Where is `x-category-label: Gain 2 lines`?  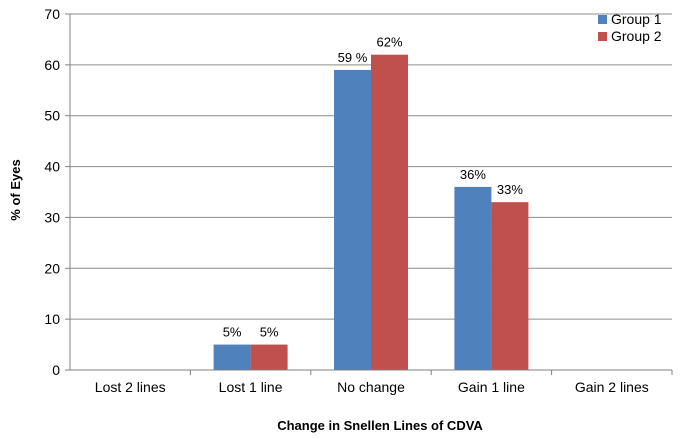
x-category-label: Gain 2 lines is located at coordinates (612, 387).